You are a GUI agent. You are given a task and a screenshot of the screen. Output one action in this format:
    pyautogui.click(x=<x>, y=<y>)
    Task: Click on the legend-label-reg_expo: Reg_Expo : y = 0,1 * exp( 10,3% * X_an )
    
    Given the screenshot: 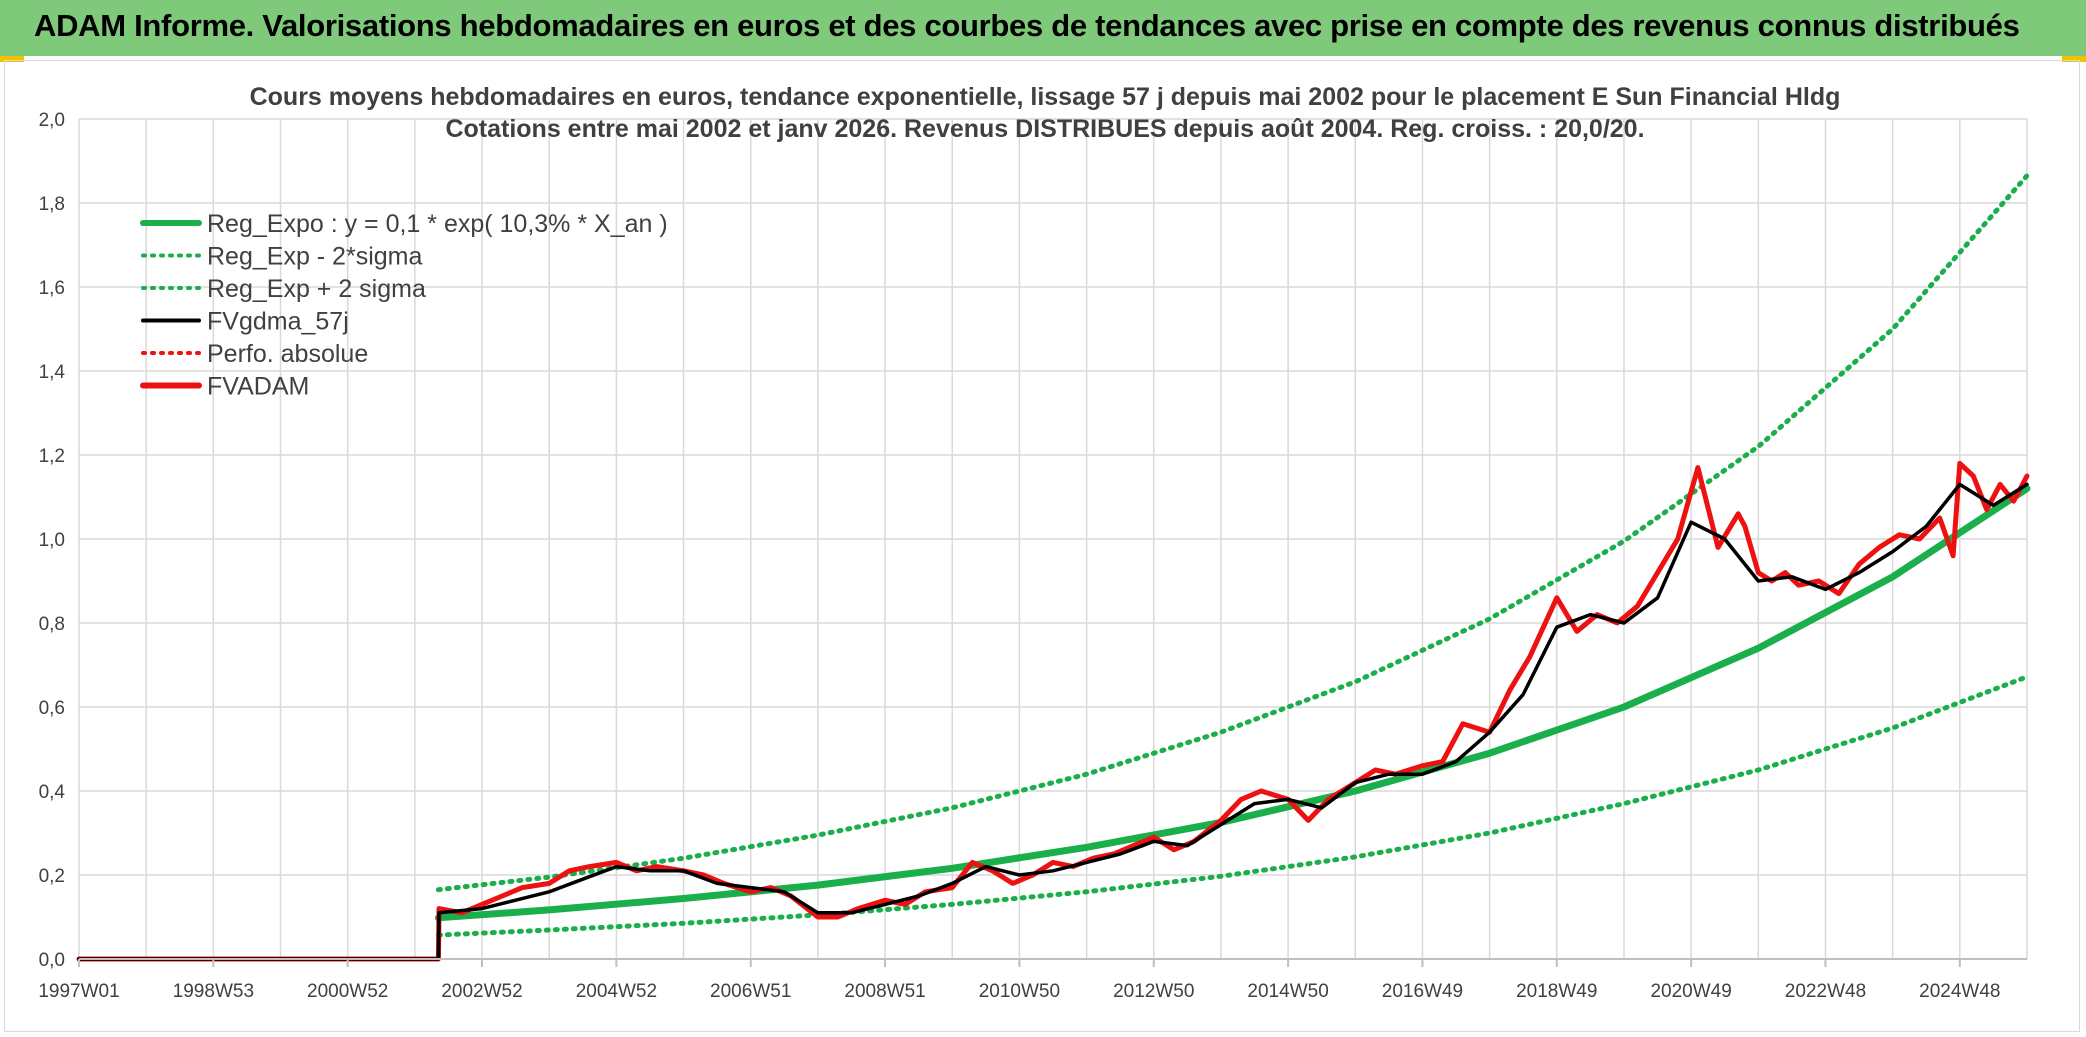 What is the action you would take?
    pyautogui.click(x=437, y=224)
    